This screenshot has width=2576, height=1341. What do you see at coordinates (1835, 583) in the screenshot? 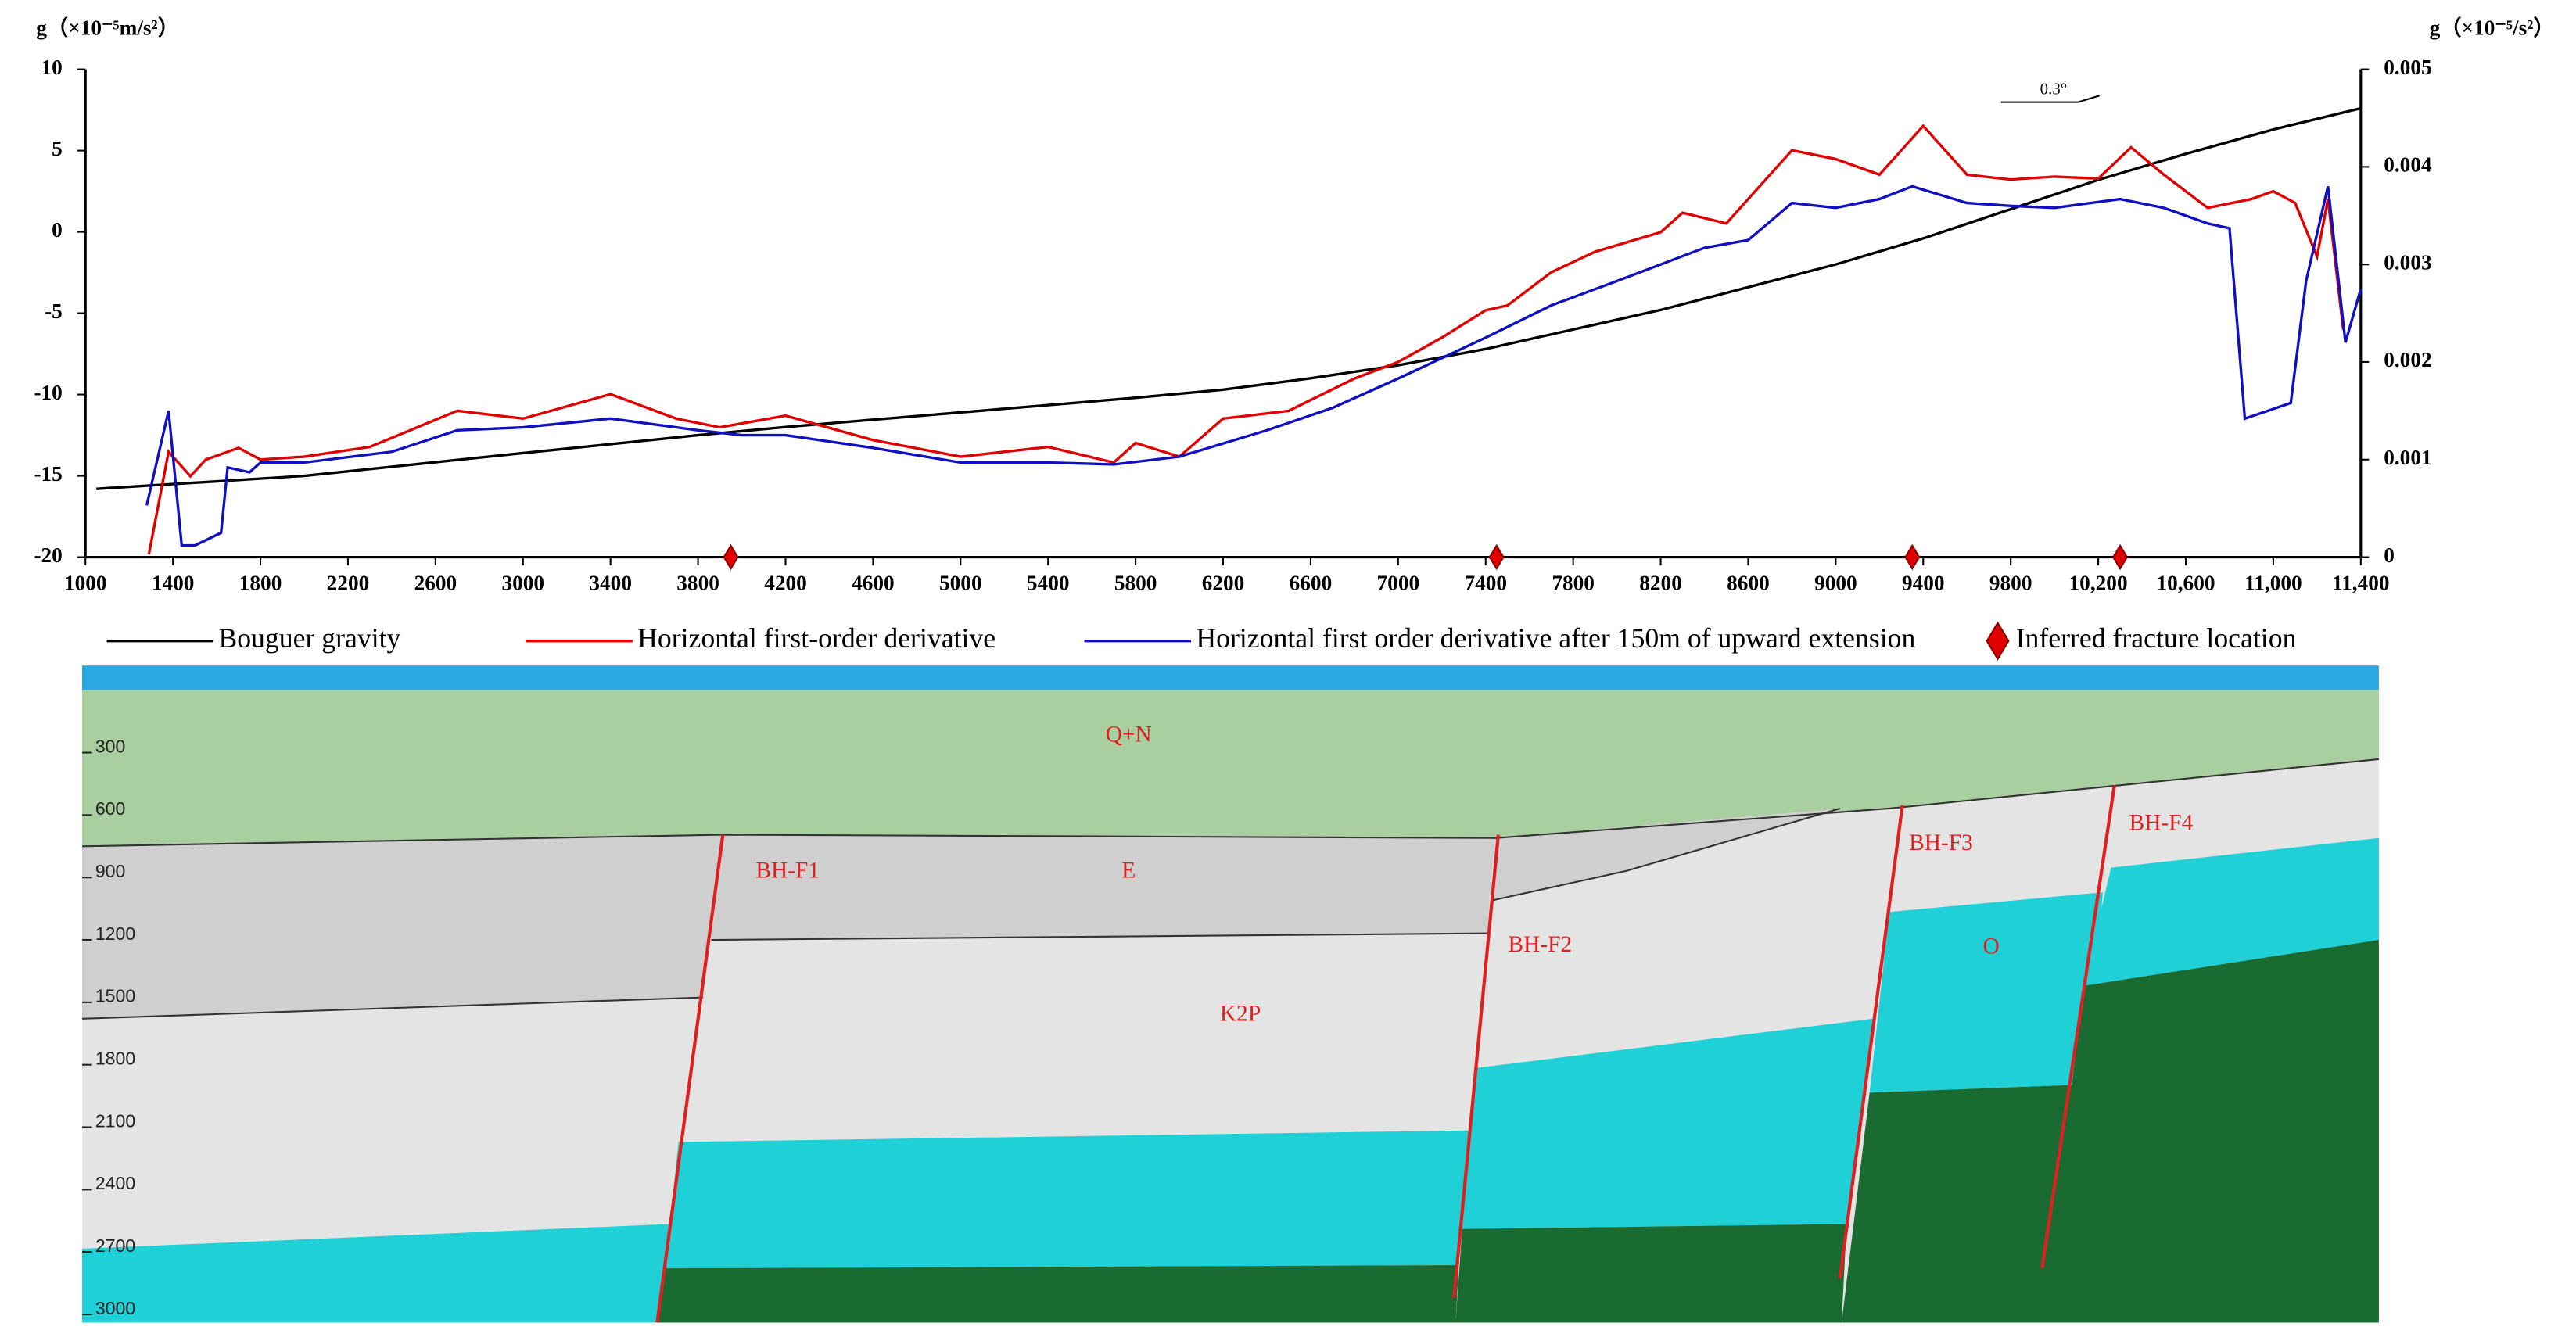
I see `x-tick-label: 9000` at bounding box center [1835, 583].